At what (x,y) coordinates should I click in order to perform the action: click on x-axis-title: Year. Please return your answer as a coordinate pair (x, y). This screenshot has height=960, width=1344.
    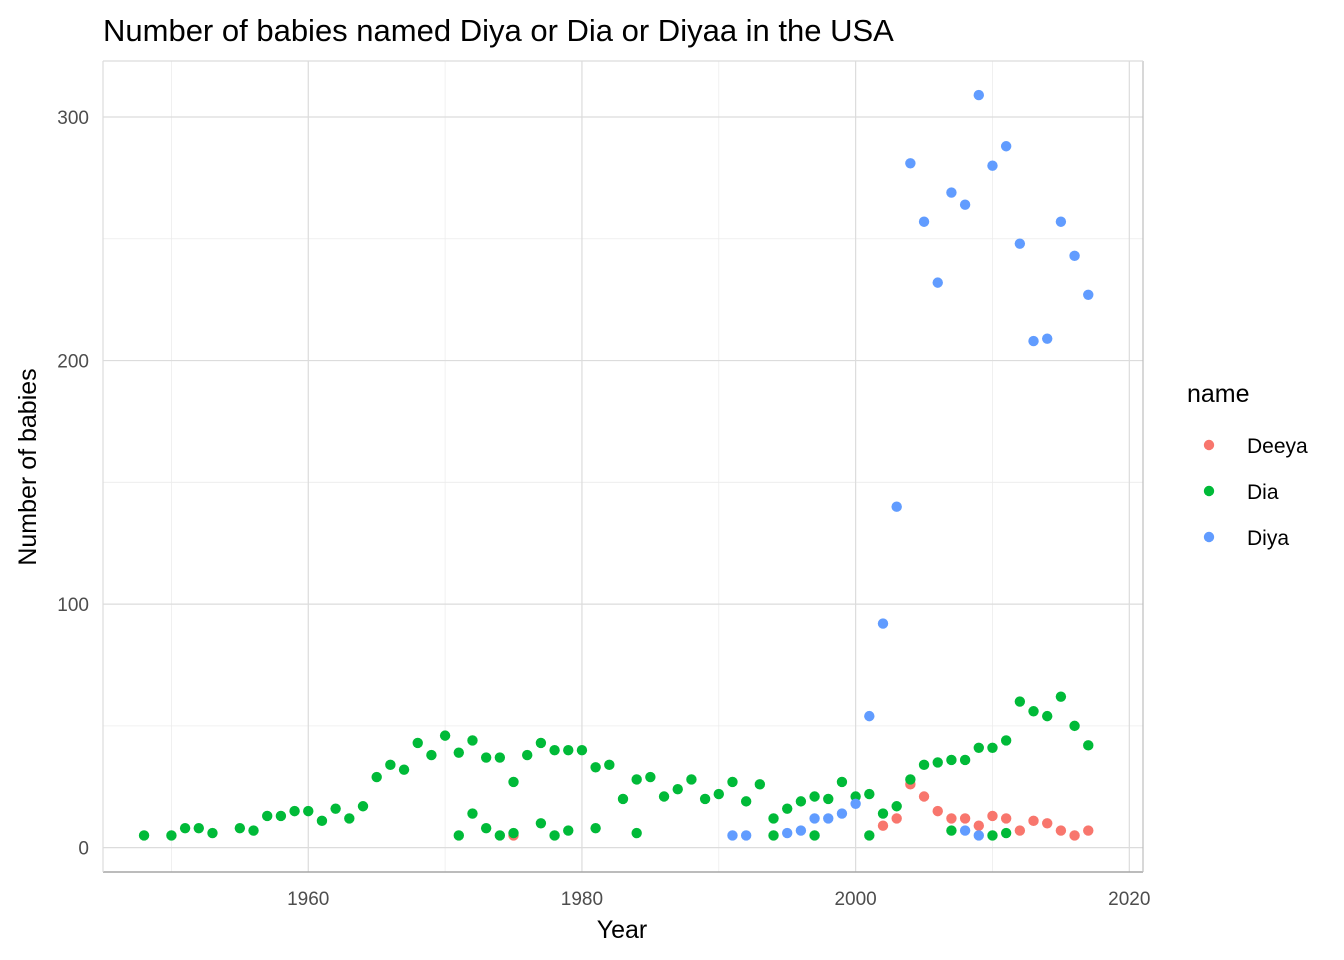
    Looking at the image, I should click on (622, 930).